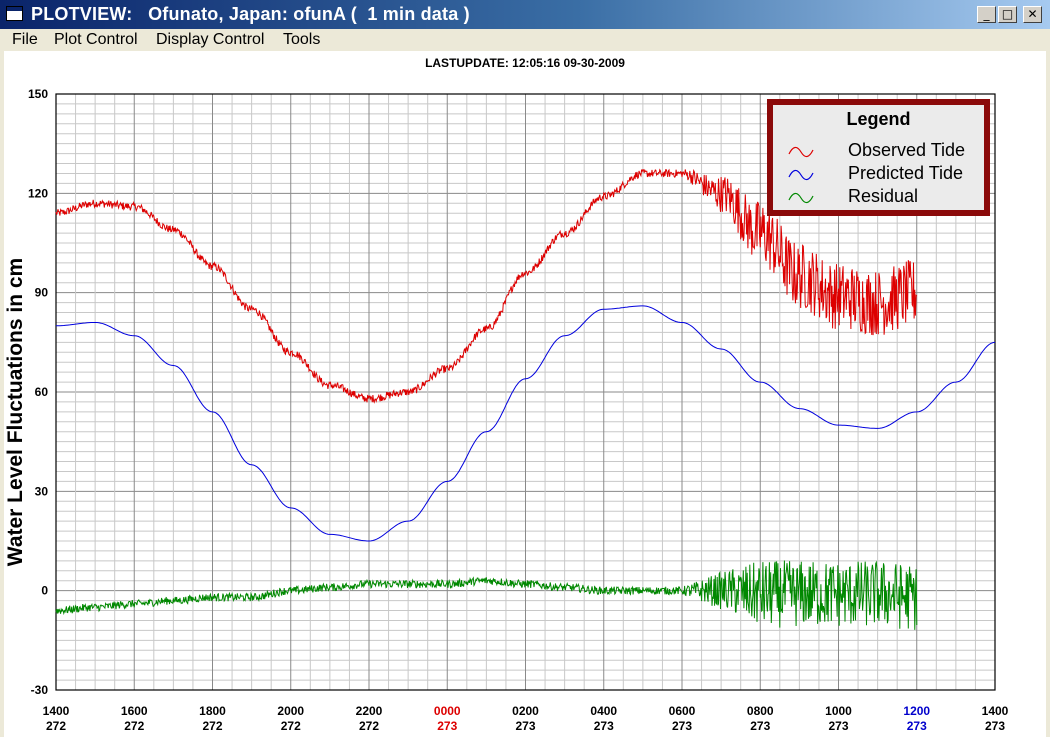  Describe the element at coordinates (801, 175) in the screenshot. I see `predicted-wave-icon` at that location.